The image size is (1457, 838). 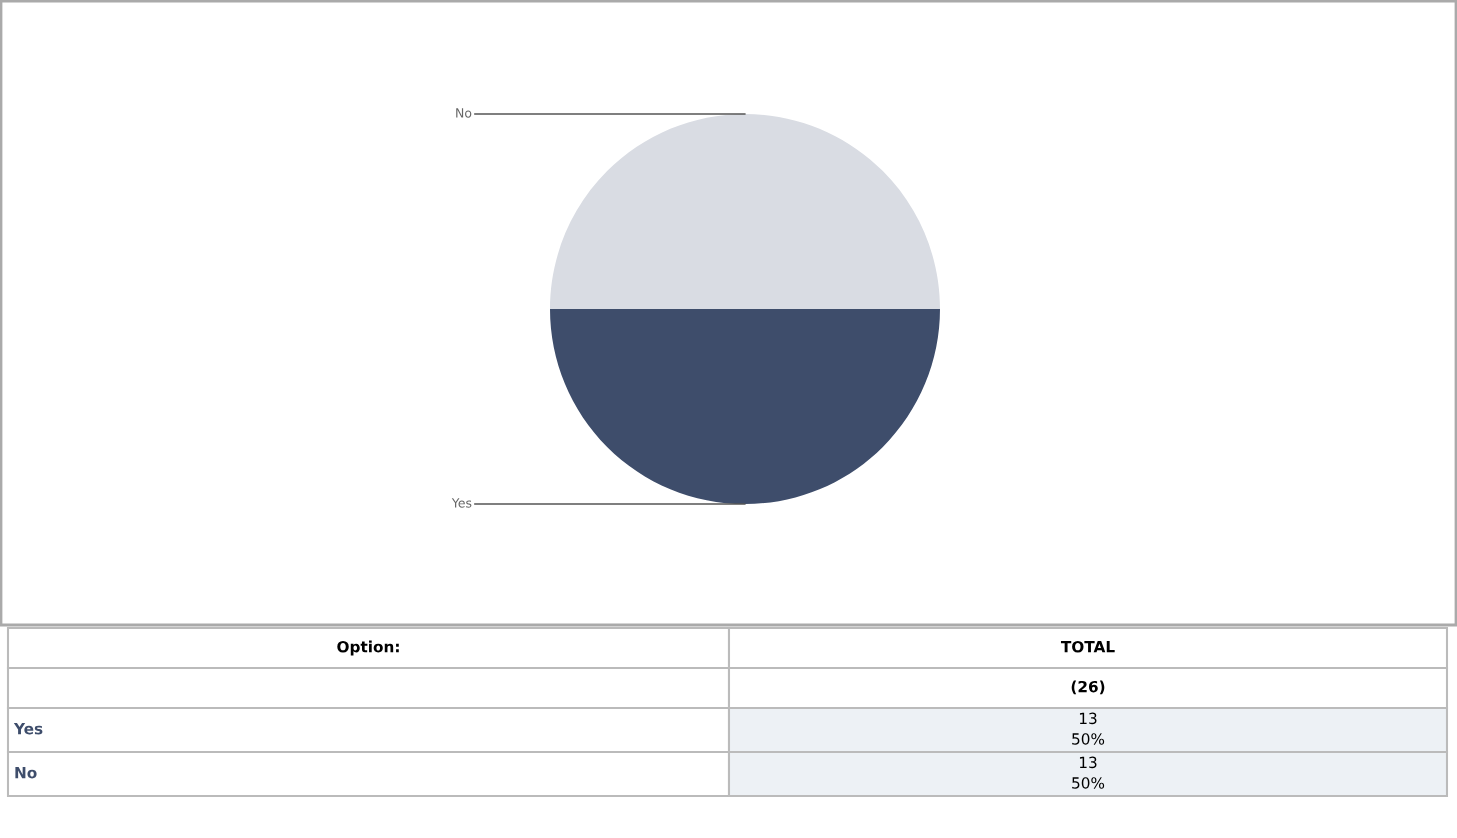 What do you see at coordinates (1087, 646) in the screenshot?
I see `text: TOTAL` at bounding box center [1087, 646].